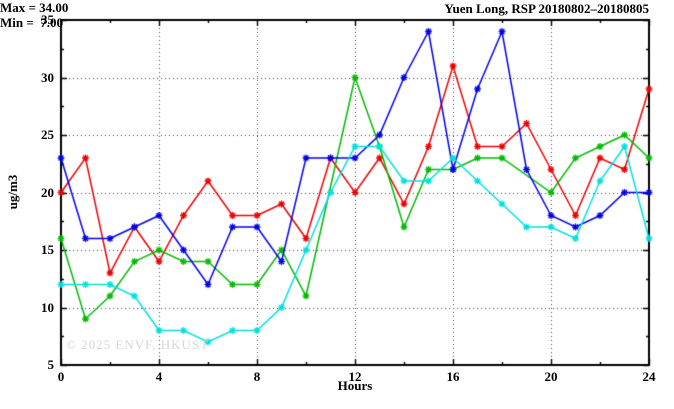 This screenshot has height=409, width=674. Describe the element at coordinates (61, 376) in the screenshot. I see `x-tick-label: 0` at that location.